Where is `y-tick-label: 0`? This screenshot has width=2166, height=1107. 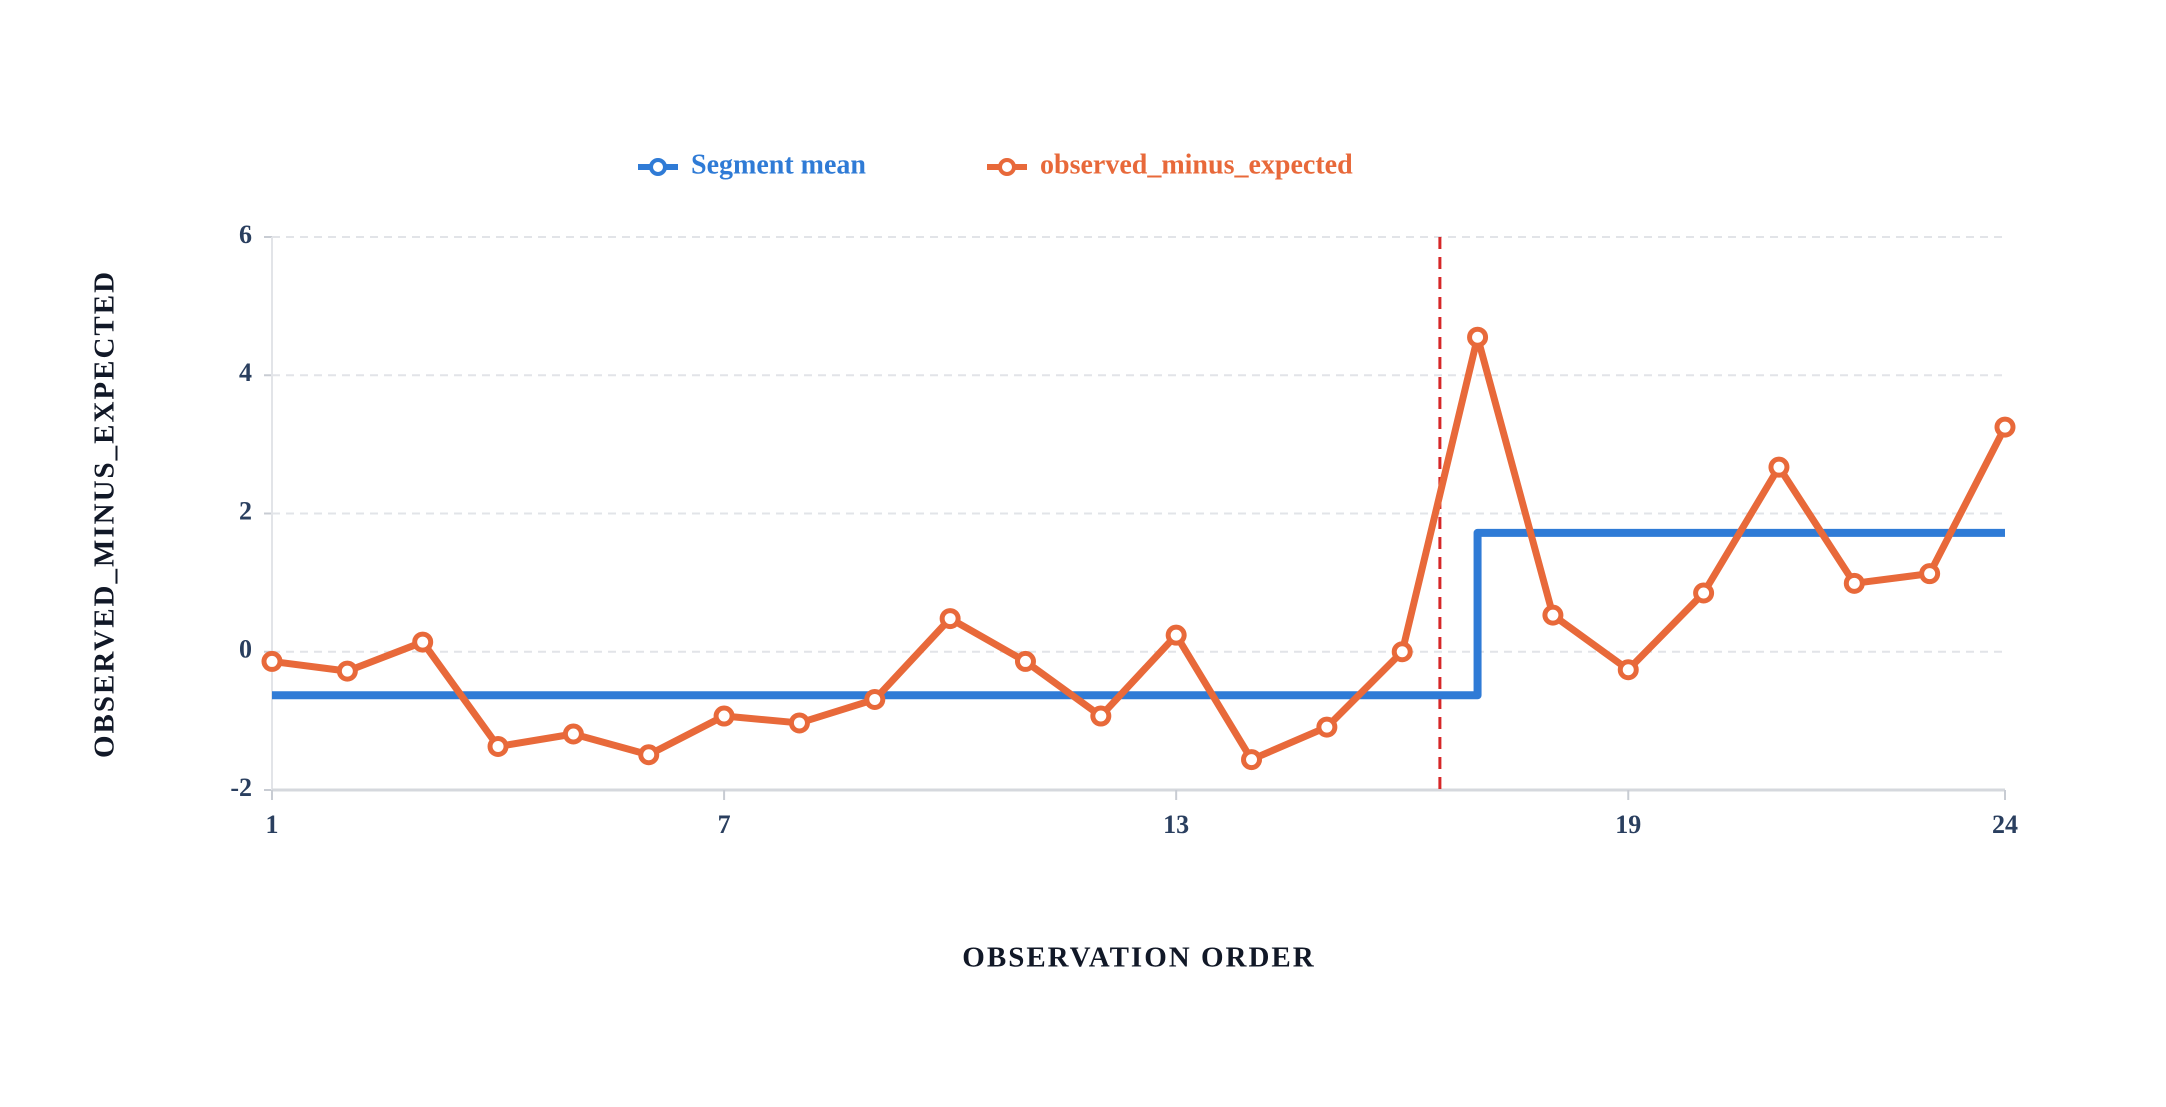 y-tick-label: 0 is located at coordinates (245, 649).